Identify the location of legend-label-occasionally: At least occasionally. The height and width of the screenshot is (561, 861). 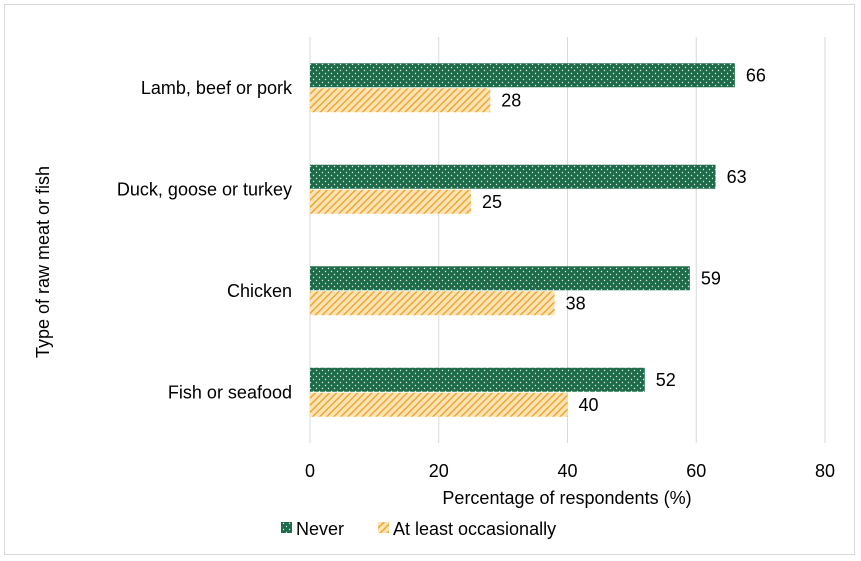
(474, 529).